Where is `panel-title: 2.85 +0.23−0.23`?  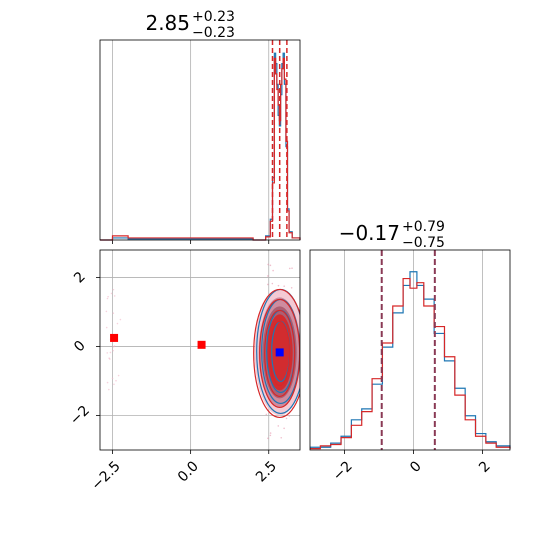
panel-title: 2.85 +0.23−0.23 is located at coordinates (189, 25).